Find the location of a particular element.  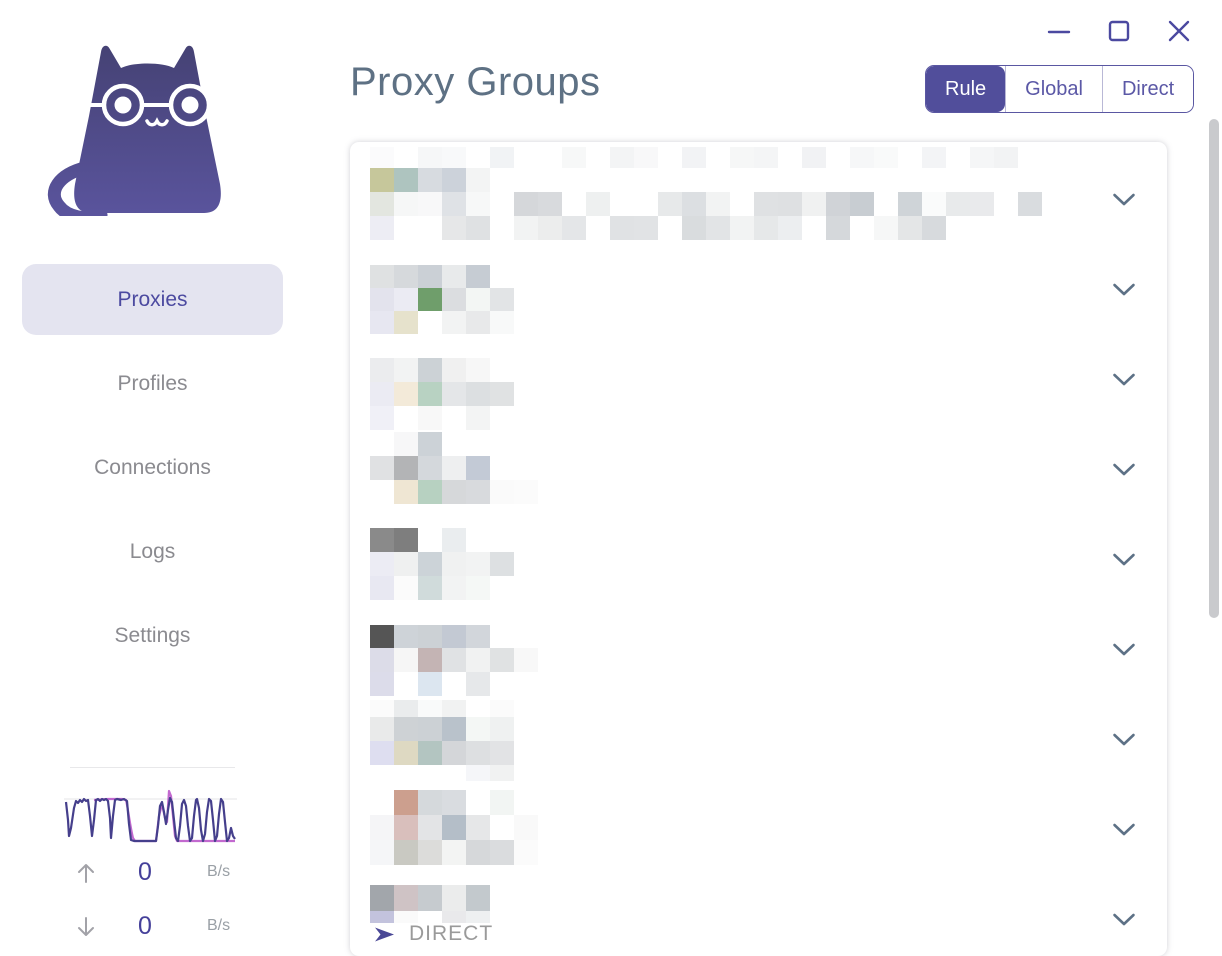

maximize-icon is located at coordinates (1119, 31).